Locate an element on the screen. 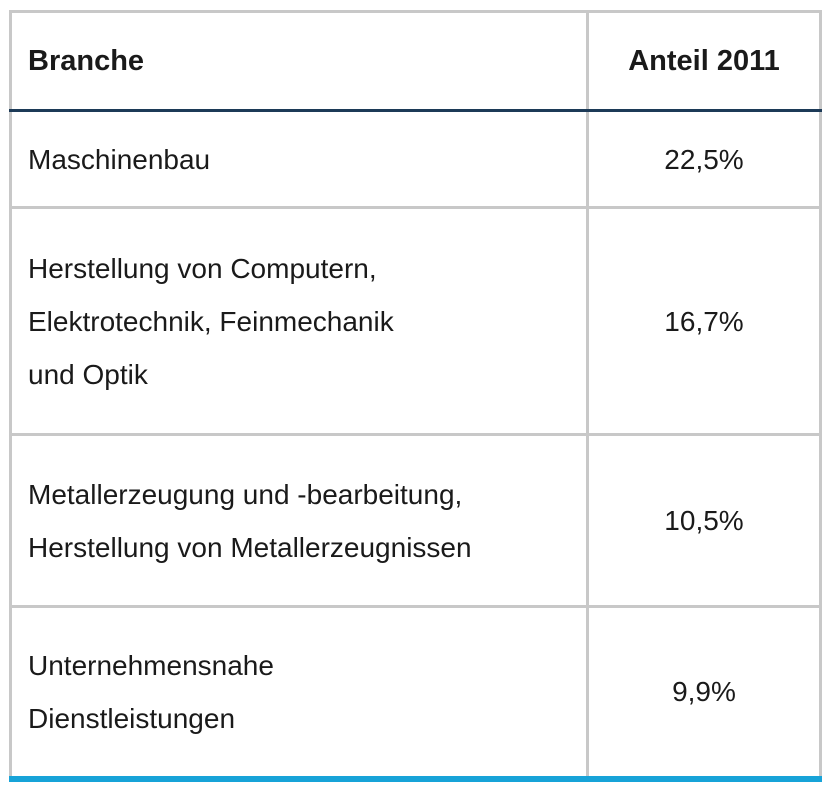  branche-cell: Maschinenbau is located at coordinates (299, 159).